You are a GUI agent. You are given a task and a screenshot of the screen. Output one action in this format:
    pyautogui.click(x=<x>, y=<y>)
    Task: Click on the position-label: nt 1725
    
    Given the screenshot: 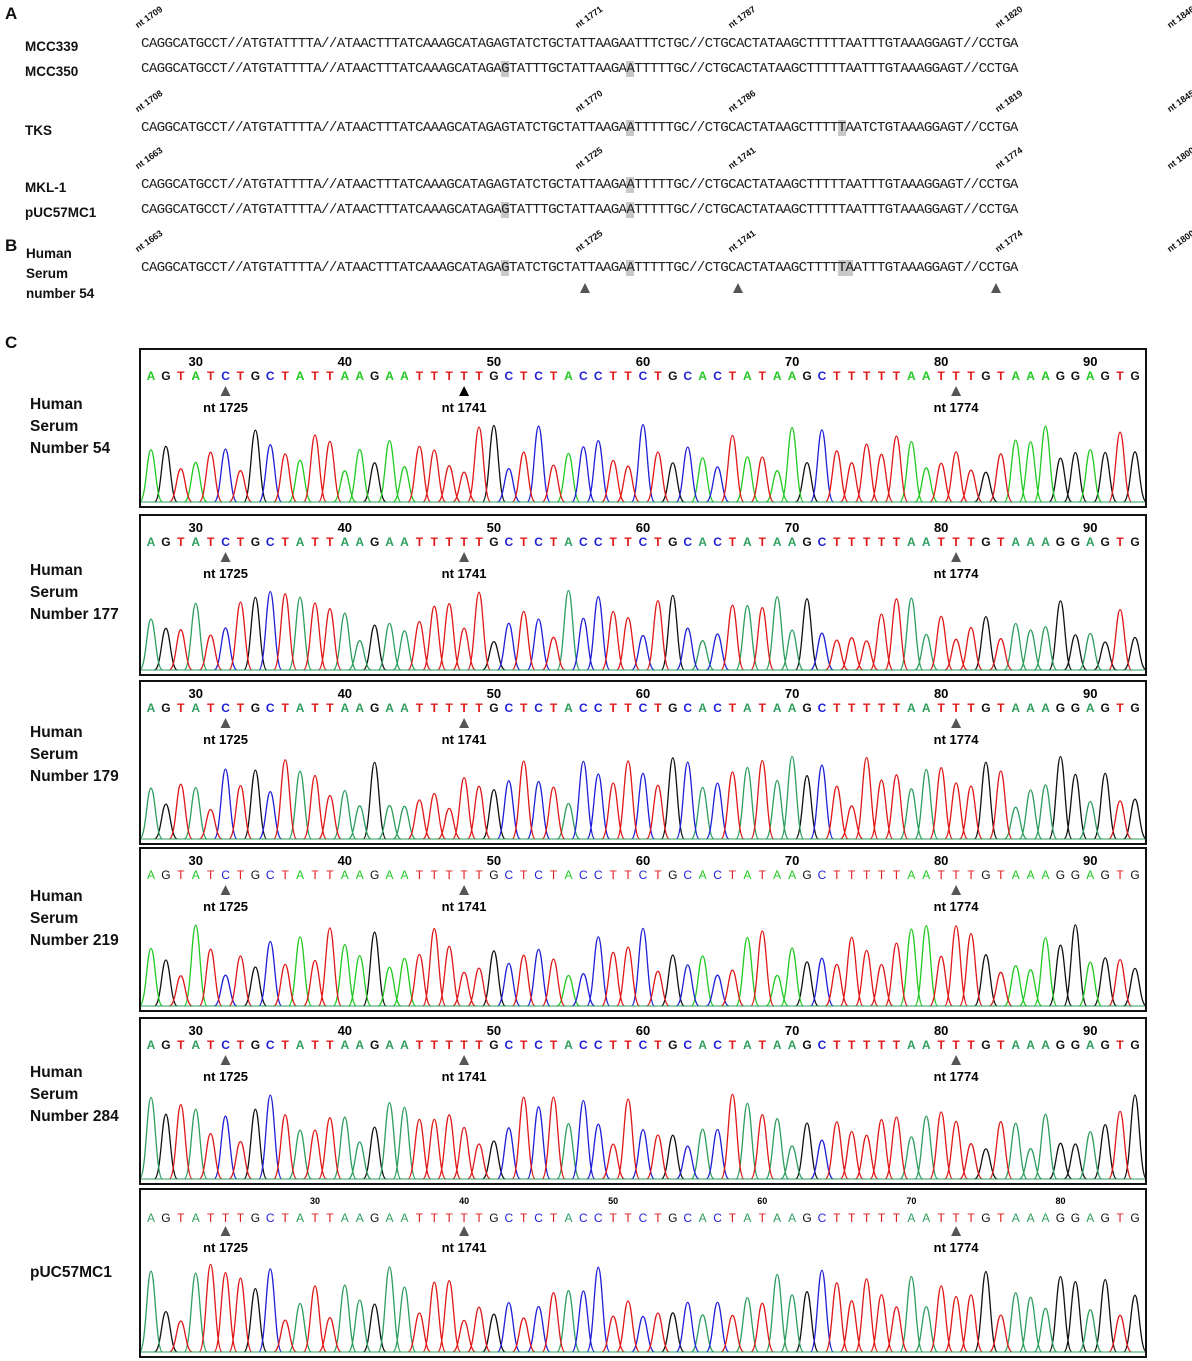 What is the action you would take?
    pyautogui.click(x=589, y=241)
    